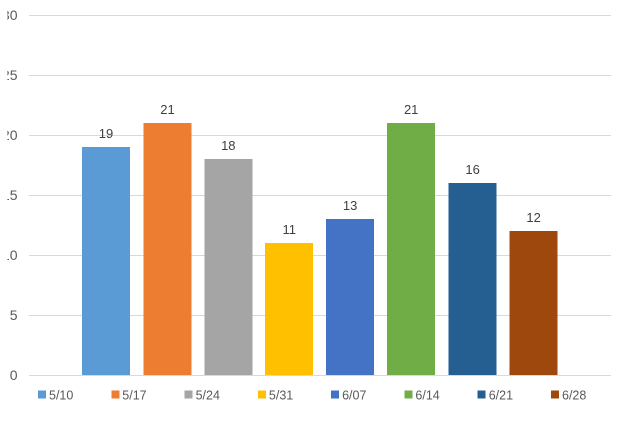 Image resolution: width=617 pixels, height=427 pixels. Describe the element at coordinates (574, 395) in the screenshot. I see `svg-text: 6/28` at that location.